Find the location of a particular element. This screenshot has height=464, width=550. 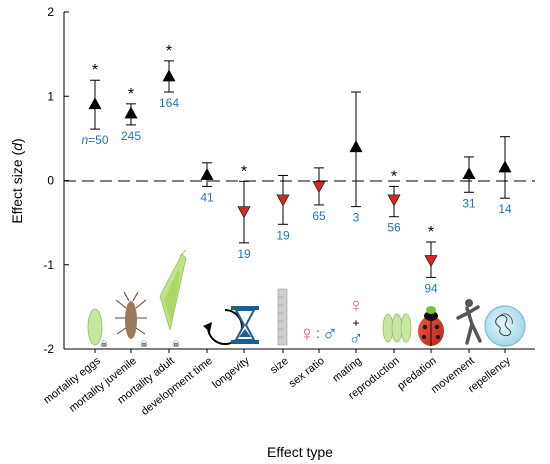

x-tick-label: sex ratio is located at coordinates (307, 372).